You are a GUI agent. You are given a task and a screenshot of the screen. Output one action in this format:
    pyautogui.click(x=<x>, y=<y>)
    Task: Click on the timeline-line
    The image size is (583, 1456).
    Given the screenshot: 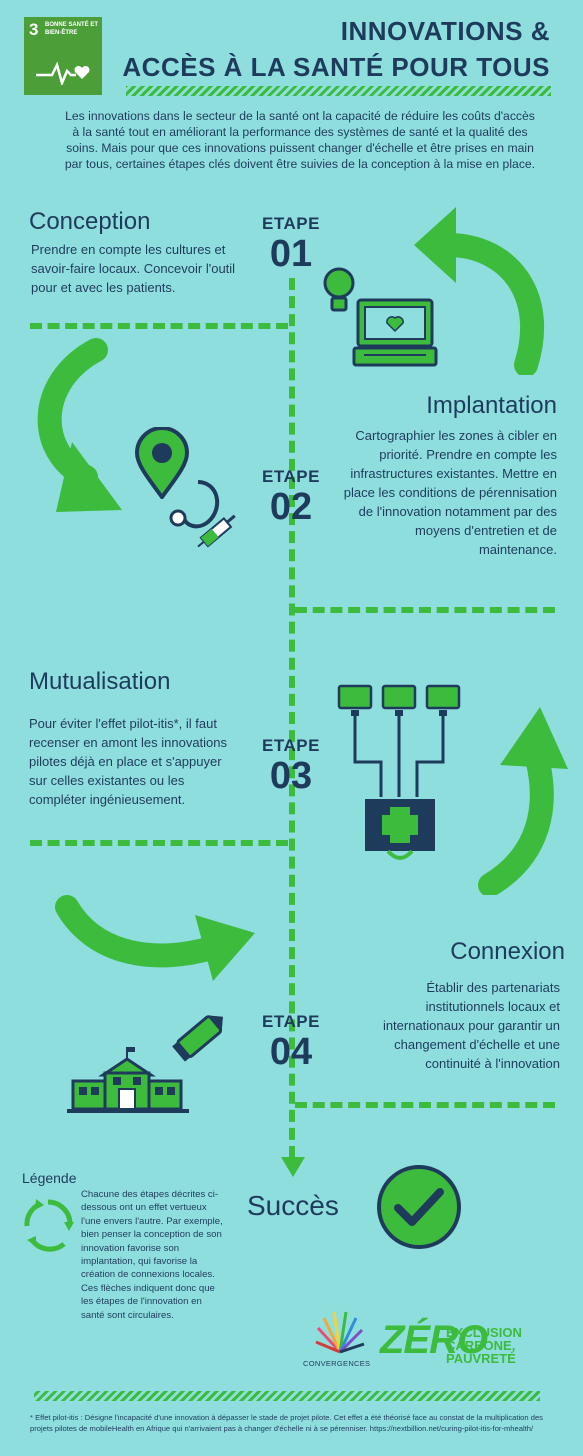 What is the action you would take?
    pyautogui.click(x=292, y=718)
    